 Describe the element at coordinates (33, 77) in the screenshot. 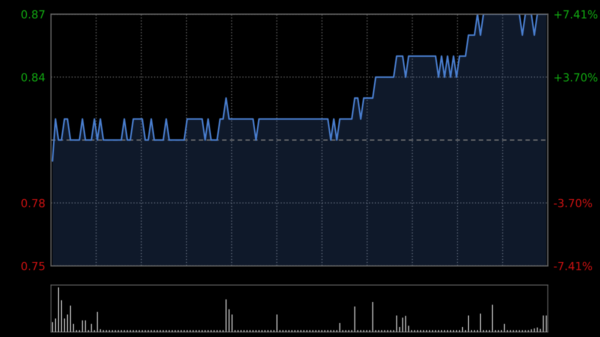

I see `y-tick-label: 0.84` at that location.